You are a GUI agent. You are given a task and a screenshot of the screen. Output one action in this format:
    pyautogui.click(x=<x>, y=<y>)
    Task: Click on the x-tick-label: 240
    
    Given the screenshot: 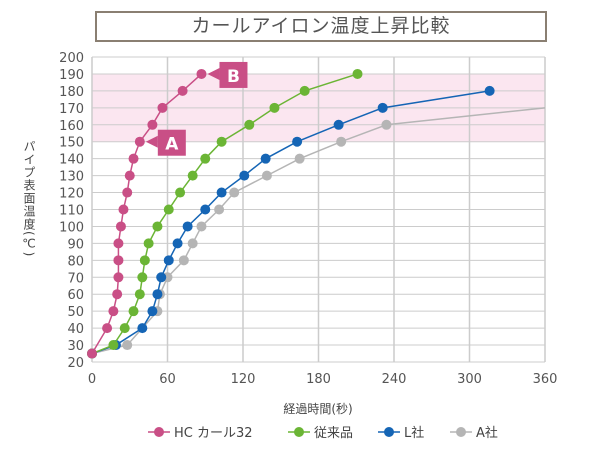 What is the action you would take?
    pyautogui.click(x=394, y=379)
    